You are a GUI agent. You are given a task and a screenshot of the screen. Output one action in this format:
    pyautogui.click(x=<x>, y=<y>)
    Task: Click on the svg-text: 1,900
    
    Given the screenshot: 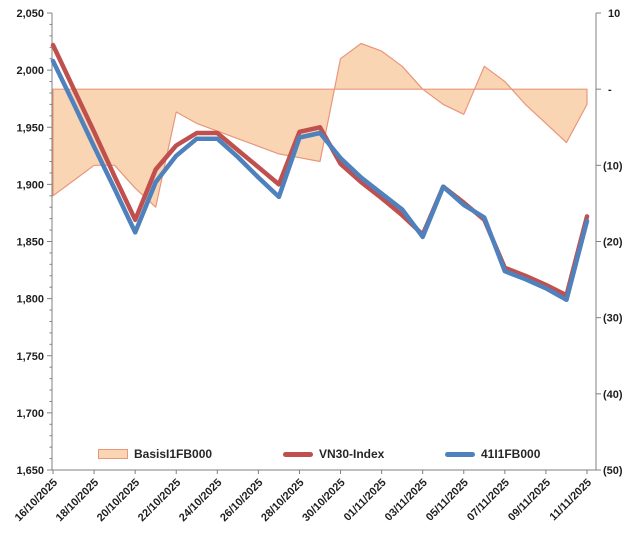 What is the action you would take?
    pyautogui.click(x=30, y=185)
    